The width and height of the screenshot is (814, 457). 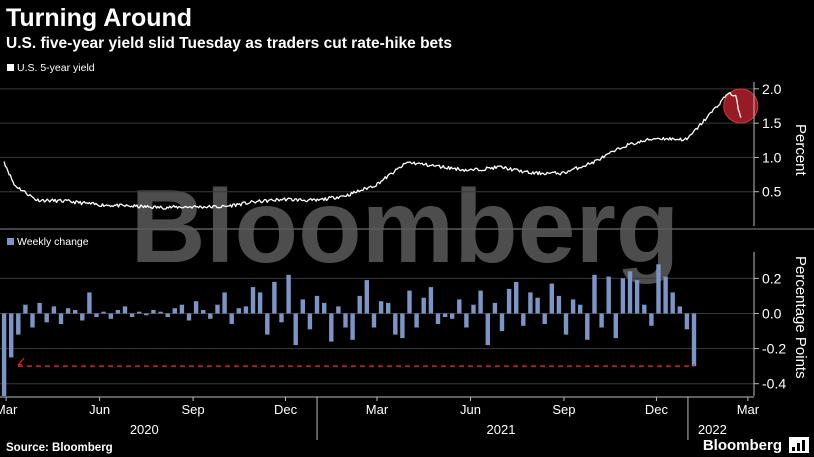 I want to click on highlight-circle, so click(x=741, y=106).